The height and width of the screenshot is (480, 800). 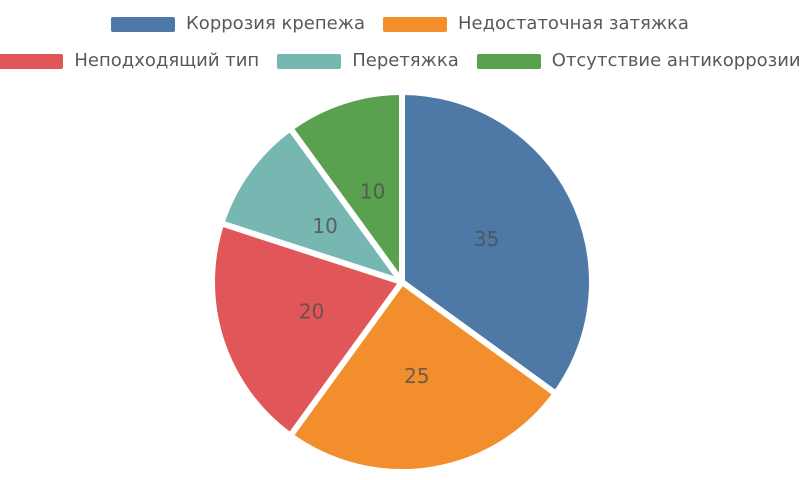 What do you see at coordinates (311, 311) in the screenshot?
I see `pie-value-label: 20` at bounding box center [311, 311].